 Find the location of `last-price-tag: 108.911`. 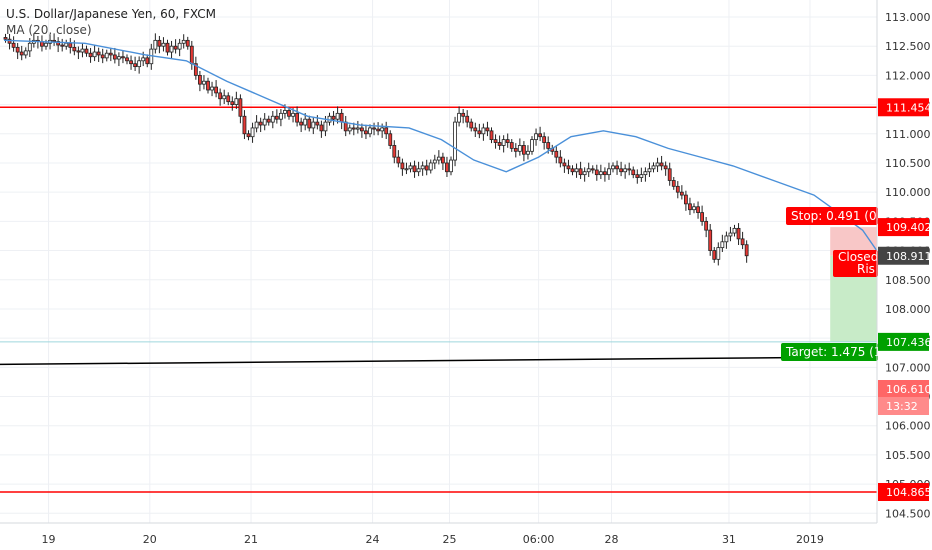

last-price-tag: 108.911 is located at coordinates (909, 256).